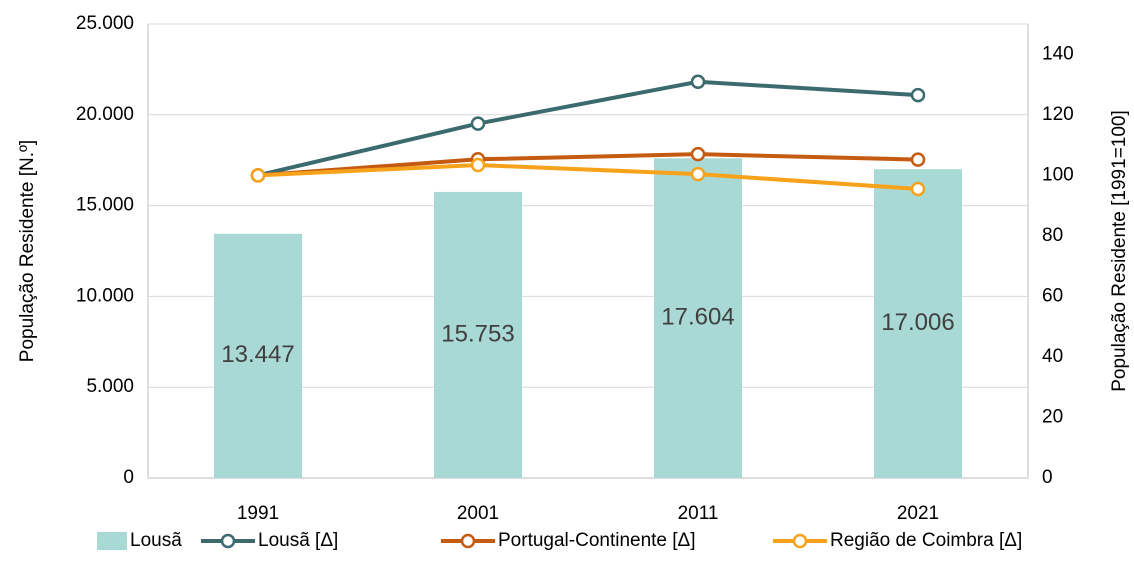 The image size is (1134, 581). Describe the element at coordinates (1058, 53) in the screenshot. I see `y2-tick-label: 140` at that location.